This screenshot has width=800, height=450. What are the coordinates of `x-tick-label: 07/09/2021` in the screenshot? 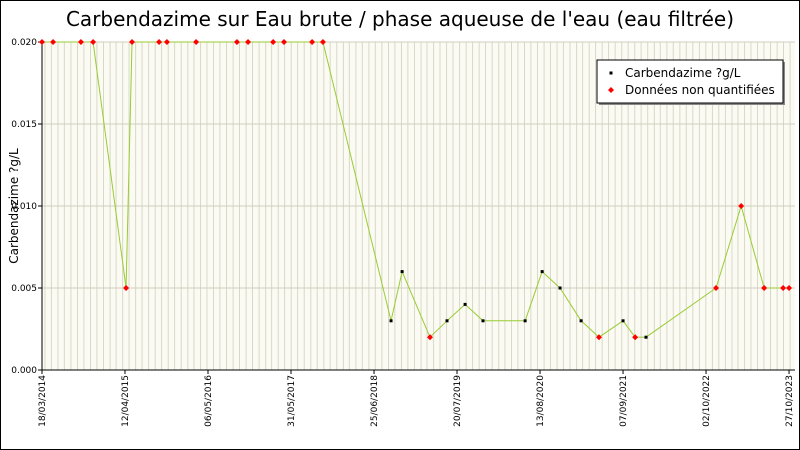 It's located at (624, 401).